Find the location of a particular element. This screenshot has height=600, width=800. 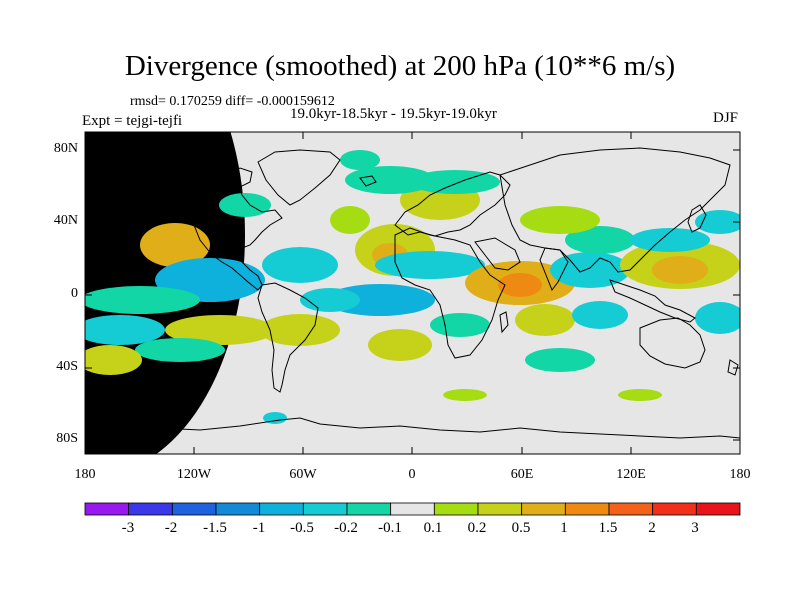

lon-label-60e: 60E is located at coordinates (522, 474).